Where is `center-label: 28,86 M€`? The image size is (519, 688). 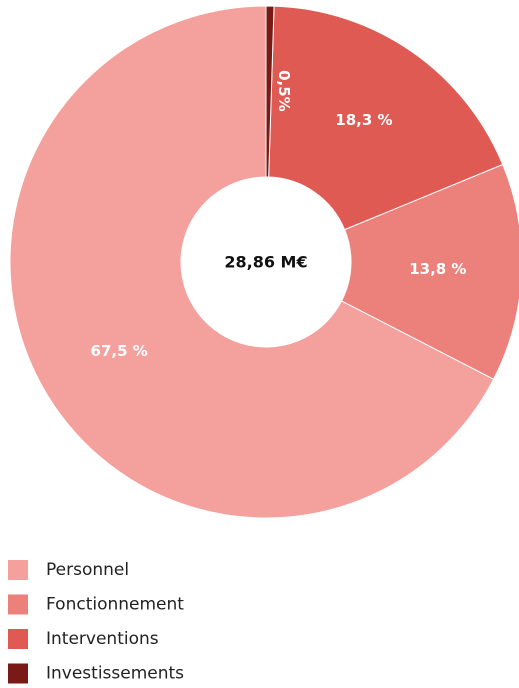
center-label: 28,86 M€ is located at coordinates (265, 262).